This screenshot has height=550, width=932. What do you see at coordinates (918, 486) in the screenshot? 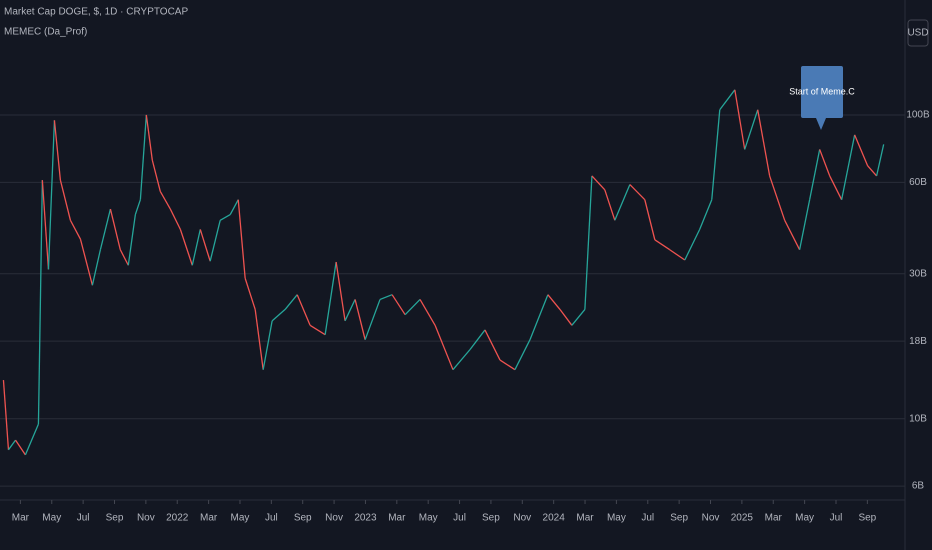
I see `y-tick-label: 6B` at bounding box center [918, 486].